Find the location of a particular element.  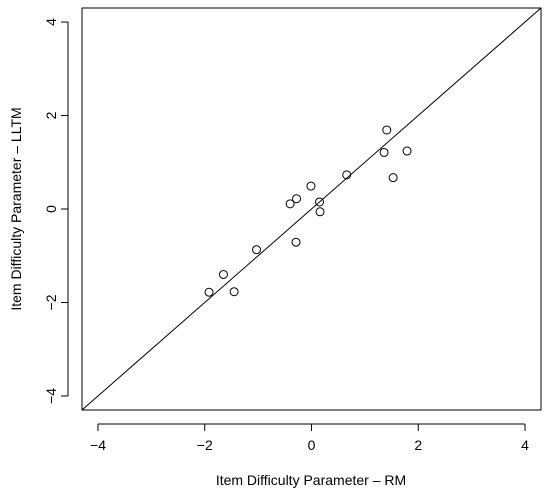

y-tick-label: −2 is located at coordinates (51, 302).